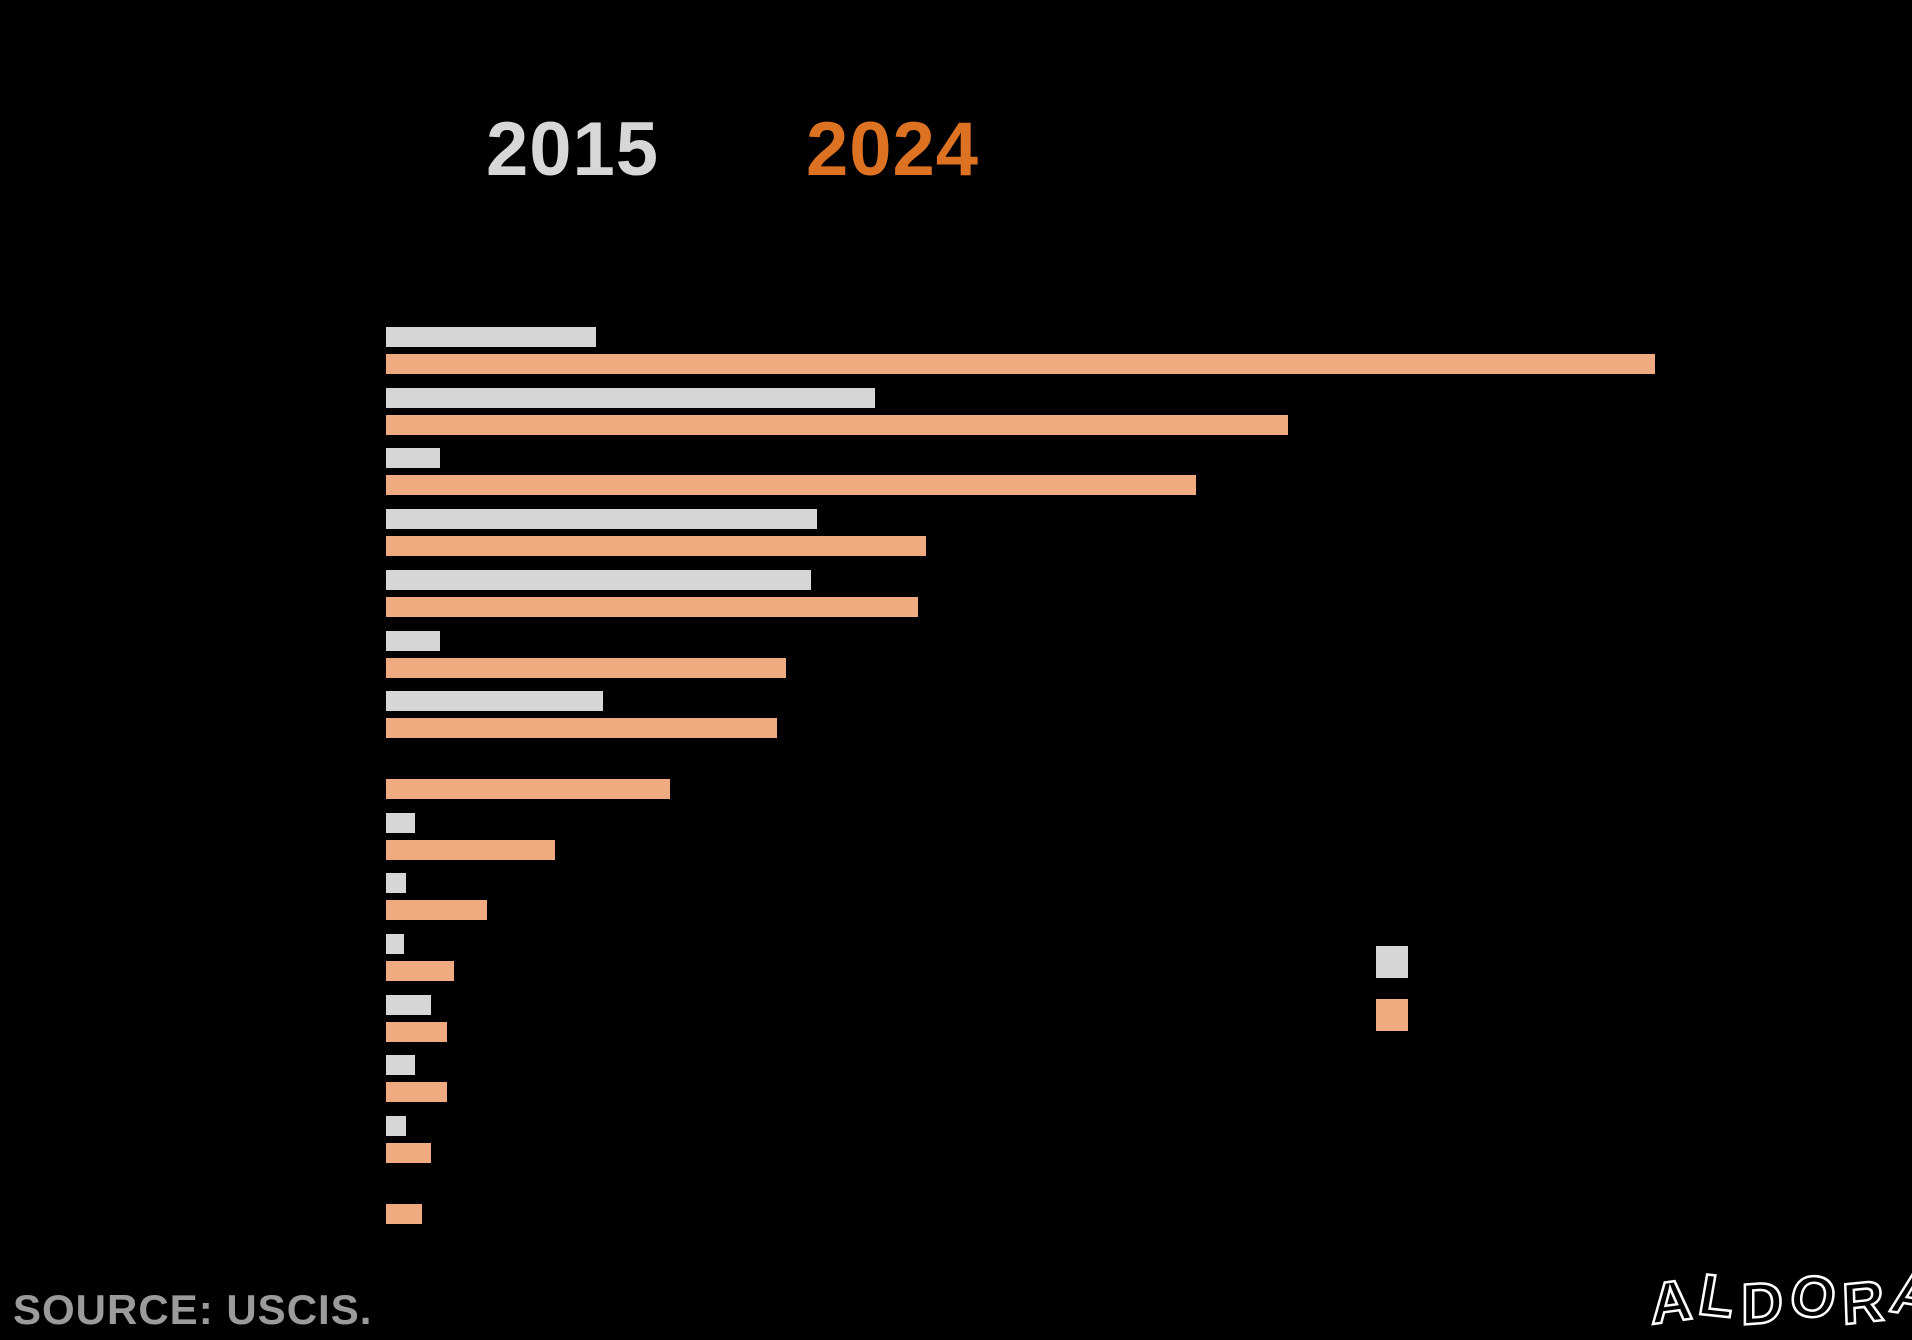 The width and height of the screenshot is (1912, 1340). What do you see at coordinates (1392, 962) in the screenshot?
I see `legend-swatch-2015` at bounding box center [1392, 962].